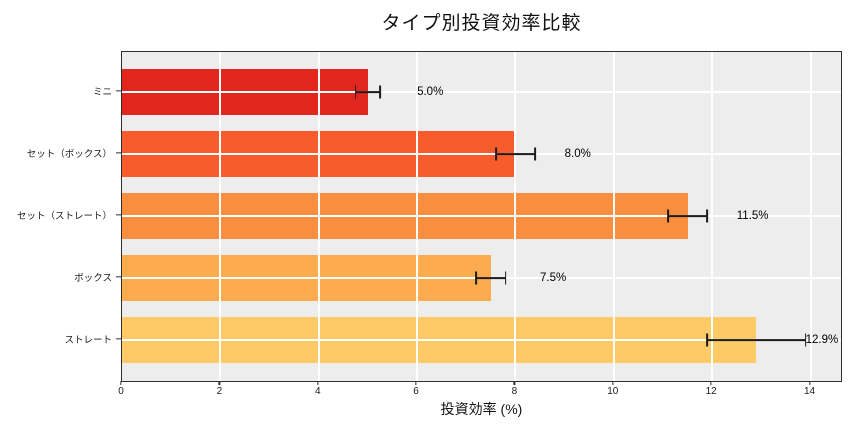 This screenshot has width=864, height=432. I want to click on y-axis-label: ストレート, so click(88, 340).